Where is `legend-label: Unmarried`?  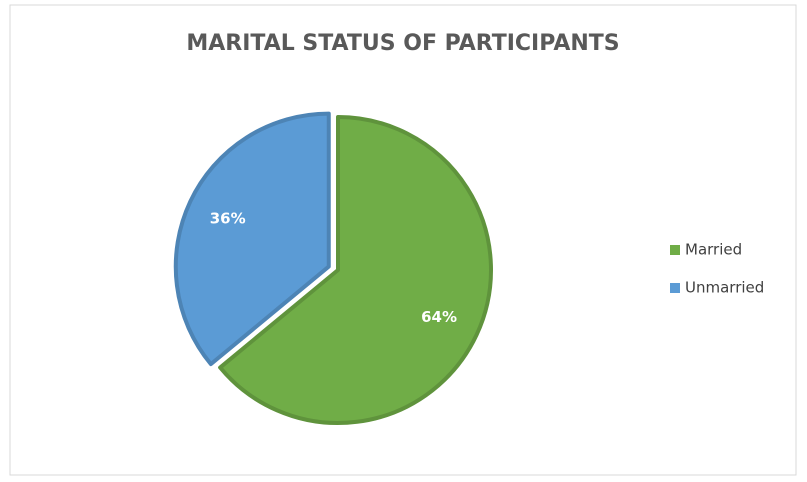
legend-label: Unmarried is located at coordinates (724, 288).